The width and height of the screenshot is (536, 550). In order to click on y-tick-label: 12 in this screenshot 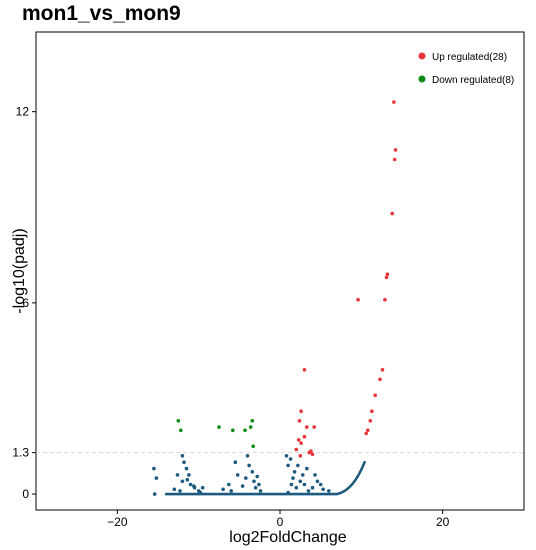, I will do `click(23, 112)`.